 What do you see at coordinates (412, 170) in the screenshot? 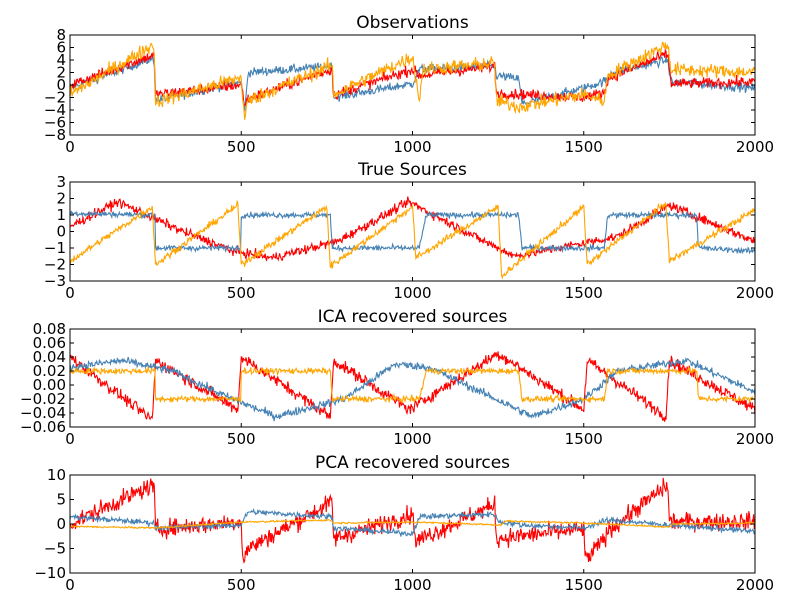
I see `chart-title: True Sources` at bounding box center [412, 170].